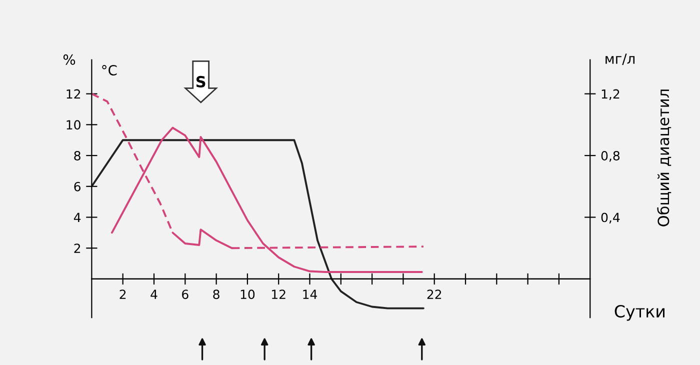 The height and width of the screenshot is (365, 700). I want to click on x-tick-label: 14, so click(310, 294).